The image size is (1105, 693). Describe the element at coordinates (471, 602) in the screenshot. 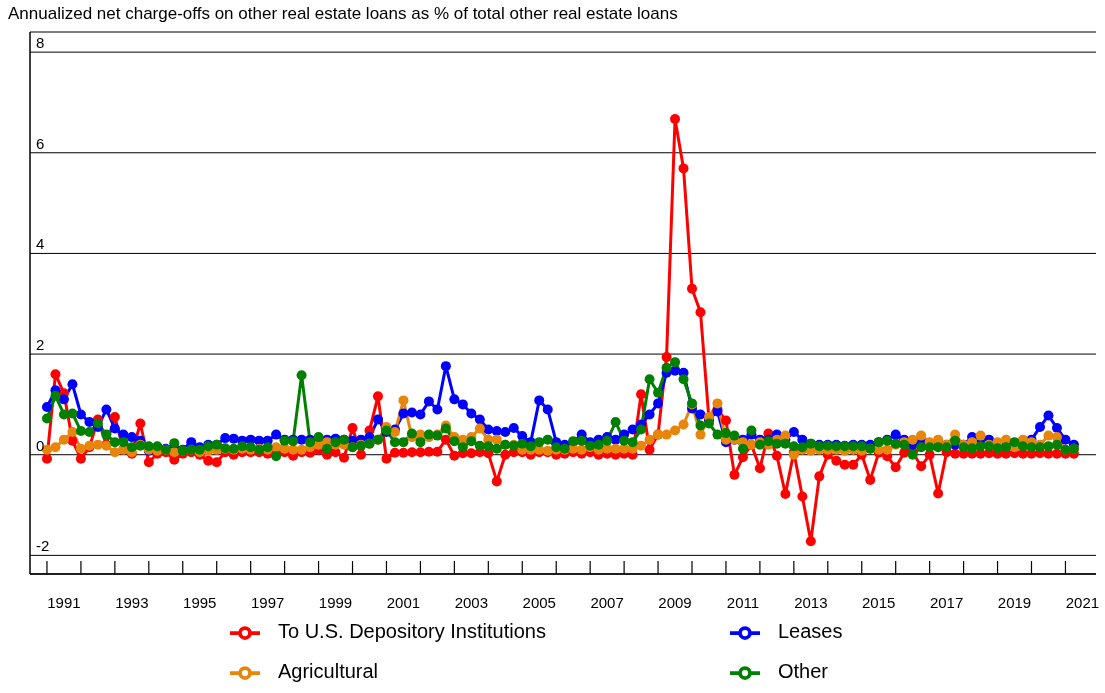

I see `x-tick-label: 2003` at that location.